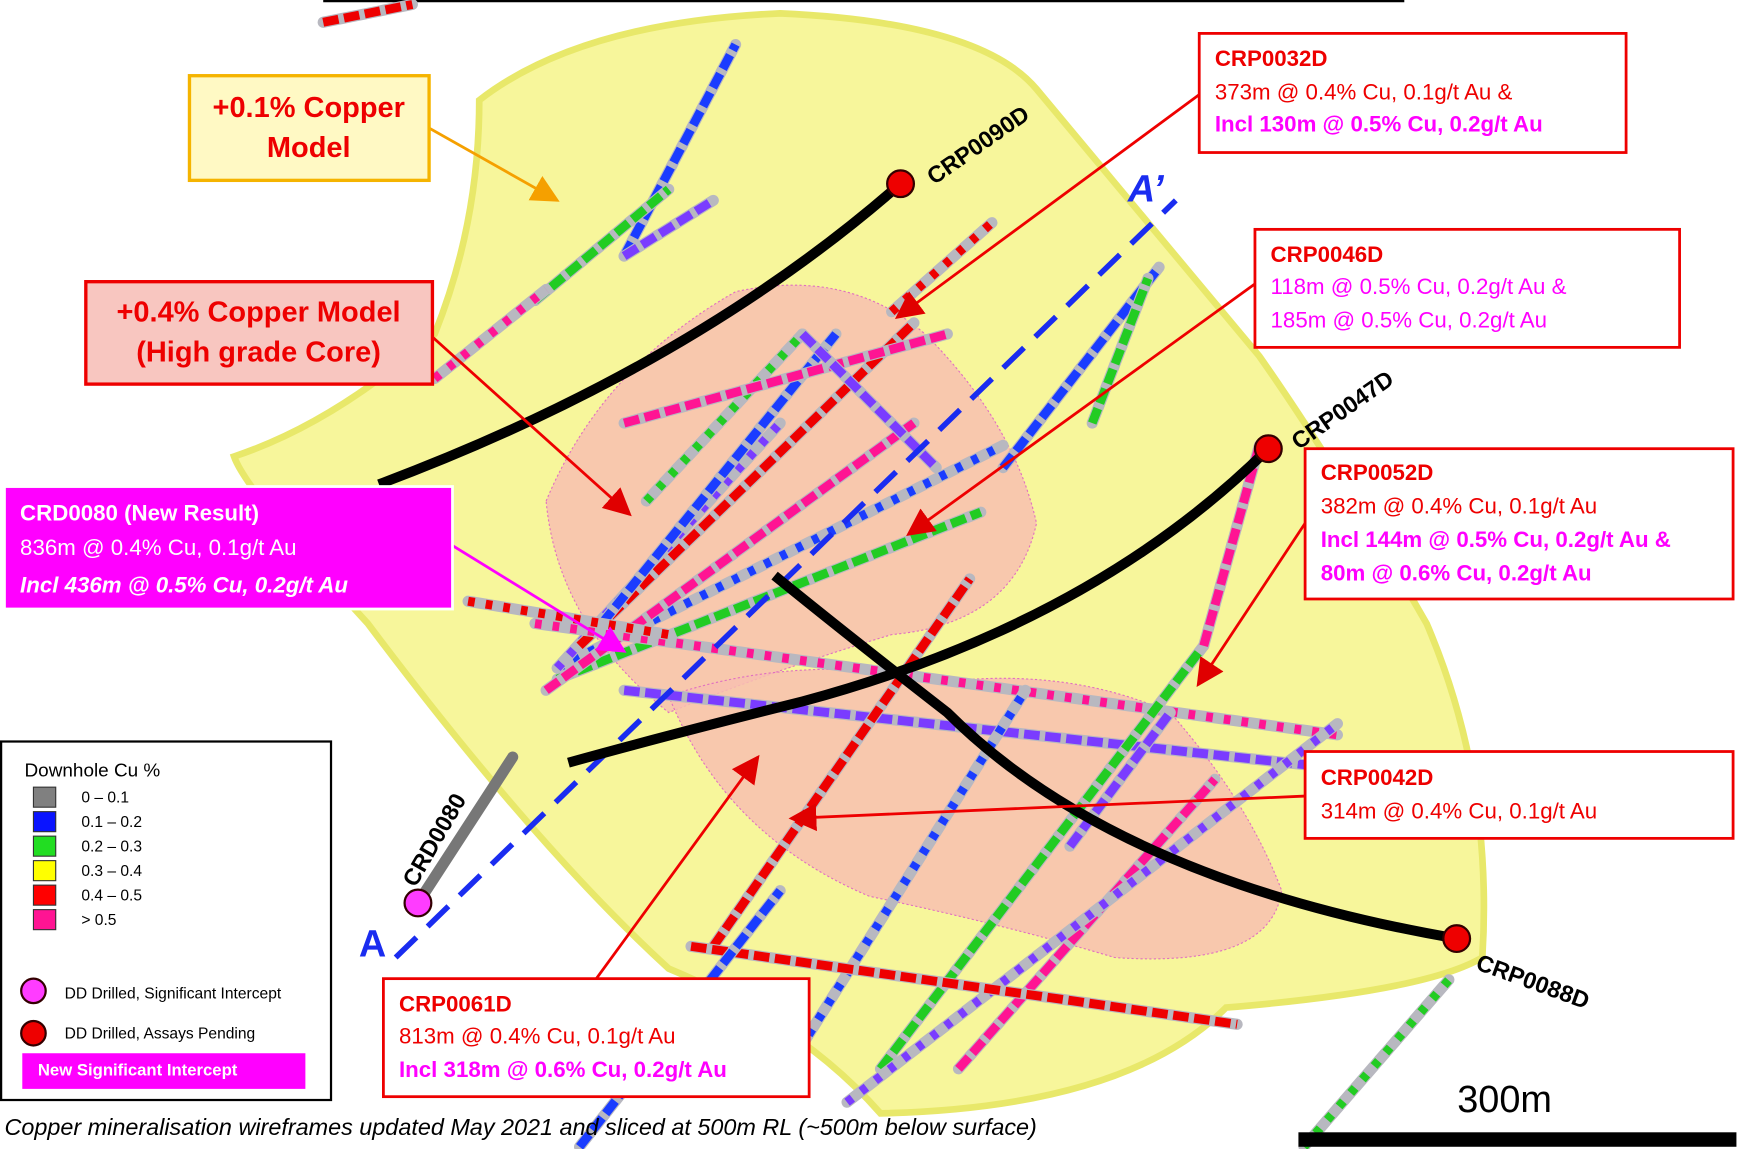 The height and width of the screenshot is (1149, 1742). What do you see at coordinates (1327, 254) in the screenshot?
I see `callout-title: CRP0046D` at bounding box center [1327, 254].